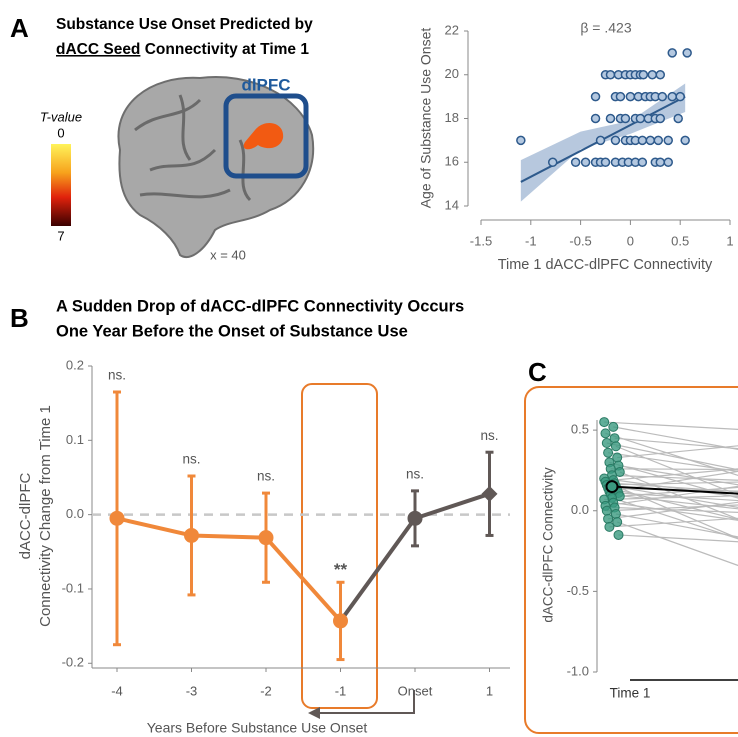  What do you see at coordinates (452, 73) in the screenshot?
I see `y-tick-label: 20` at bounding box center [452, 73].